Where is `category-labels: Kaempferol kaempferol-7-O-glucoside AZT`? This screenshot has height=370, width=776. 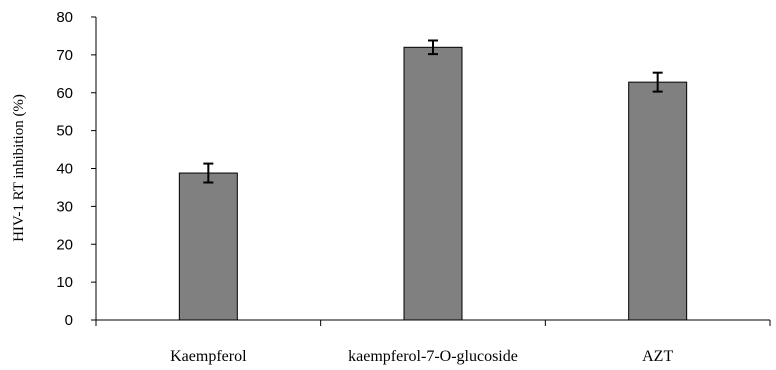 category-labels: Kaempferol kaempferol-7-O-glucoside AZT is located at coordinates (421, 356).